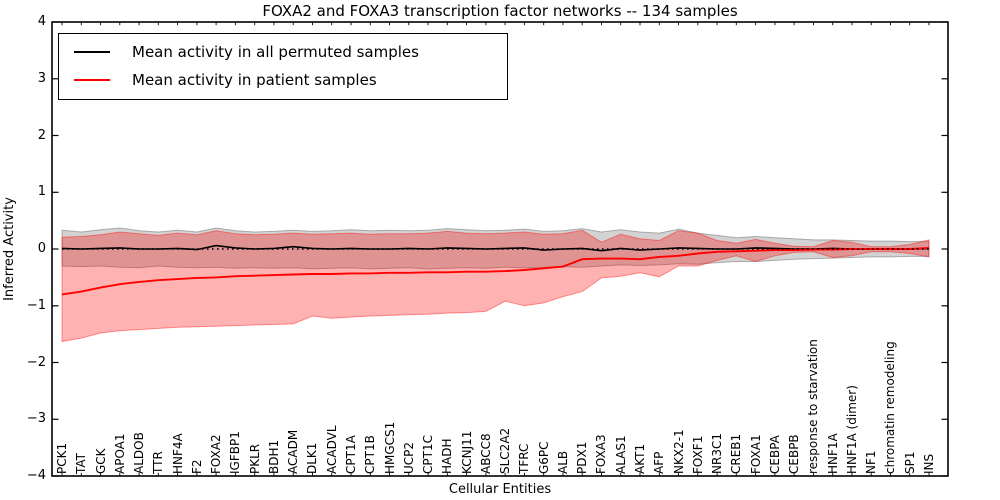 The image size is (1000, 500). Describe the element at coordinates (408, 457) in the screenshot. I see `x-category-label: UCP2` at that location.